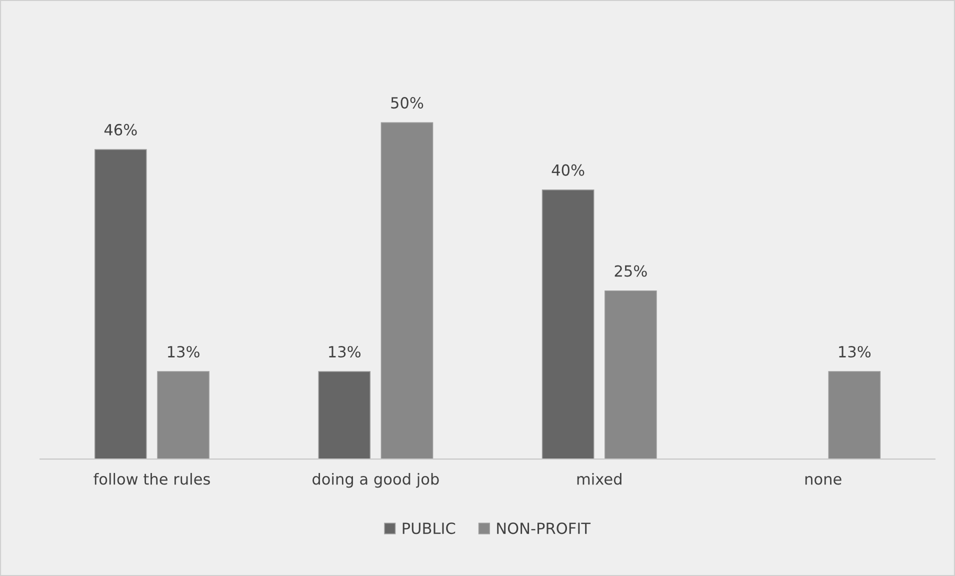 The image size is (955, 576). I want to click on legend-label: NON-PROFIT, so click(544, 528).